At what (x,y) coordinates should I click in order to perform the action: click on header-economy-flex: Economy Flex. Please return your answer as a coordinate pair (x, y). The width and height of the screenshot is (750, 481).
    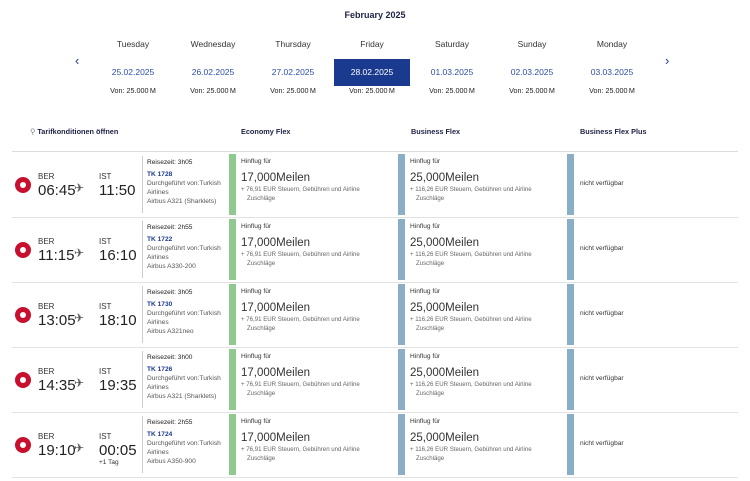
    Looking at the image, I should click on (266, 131).